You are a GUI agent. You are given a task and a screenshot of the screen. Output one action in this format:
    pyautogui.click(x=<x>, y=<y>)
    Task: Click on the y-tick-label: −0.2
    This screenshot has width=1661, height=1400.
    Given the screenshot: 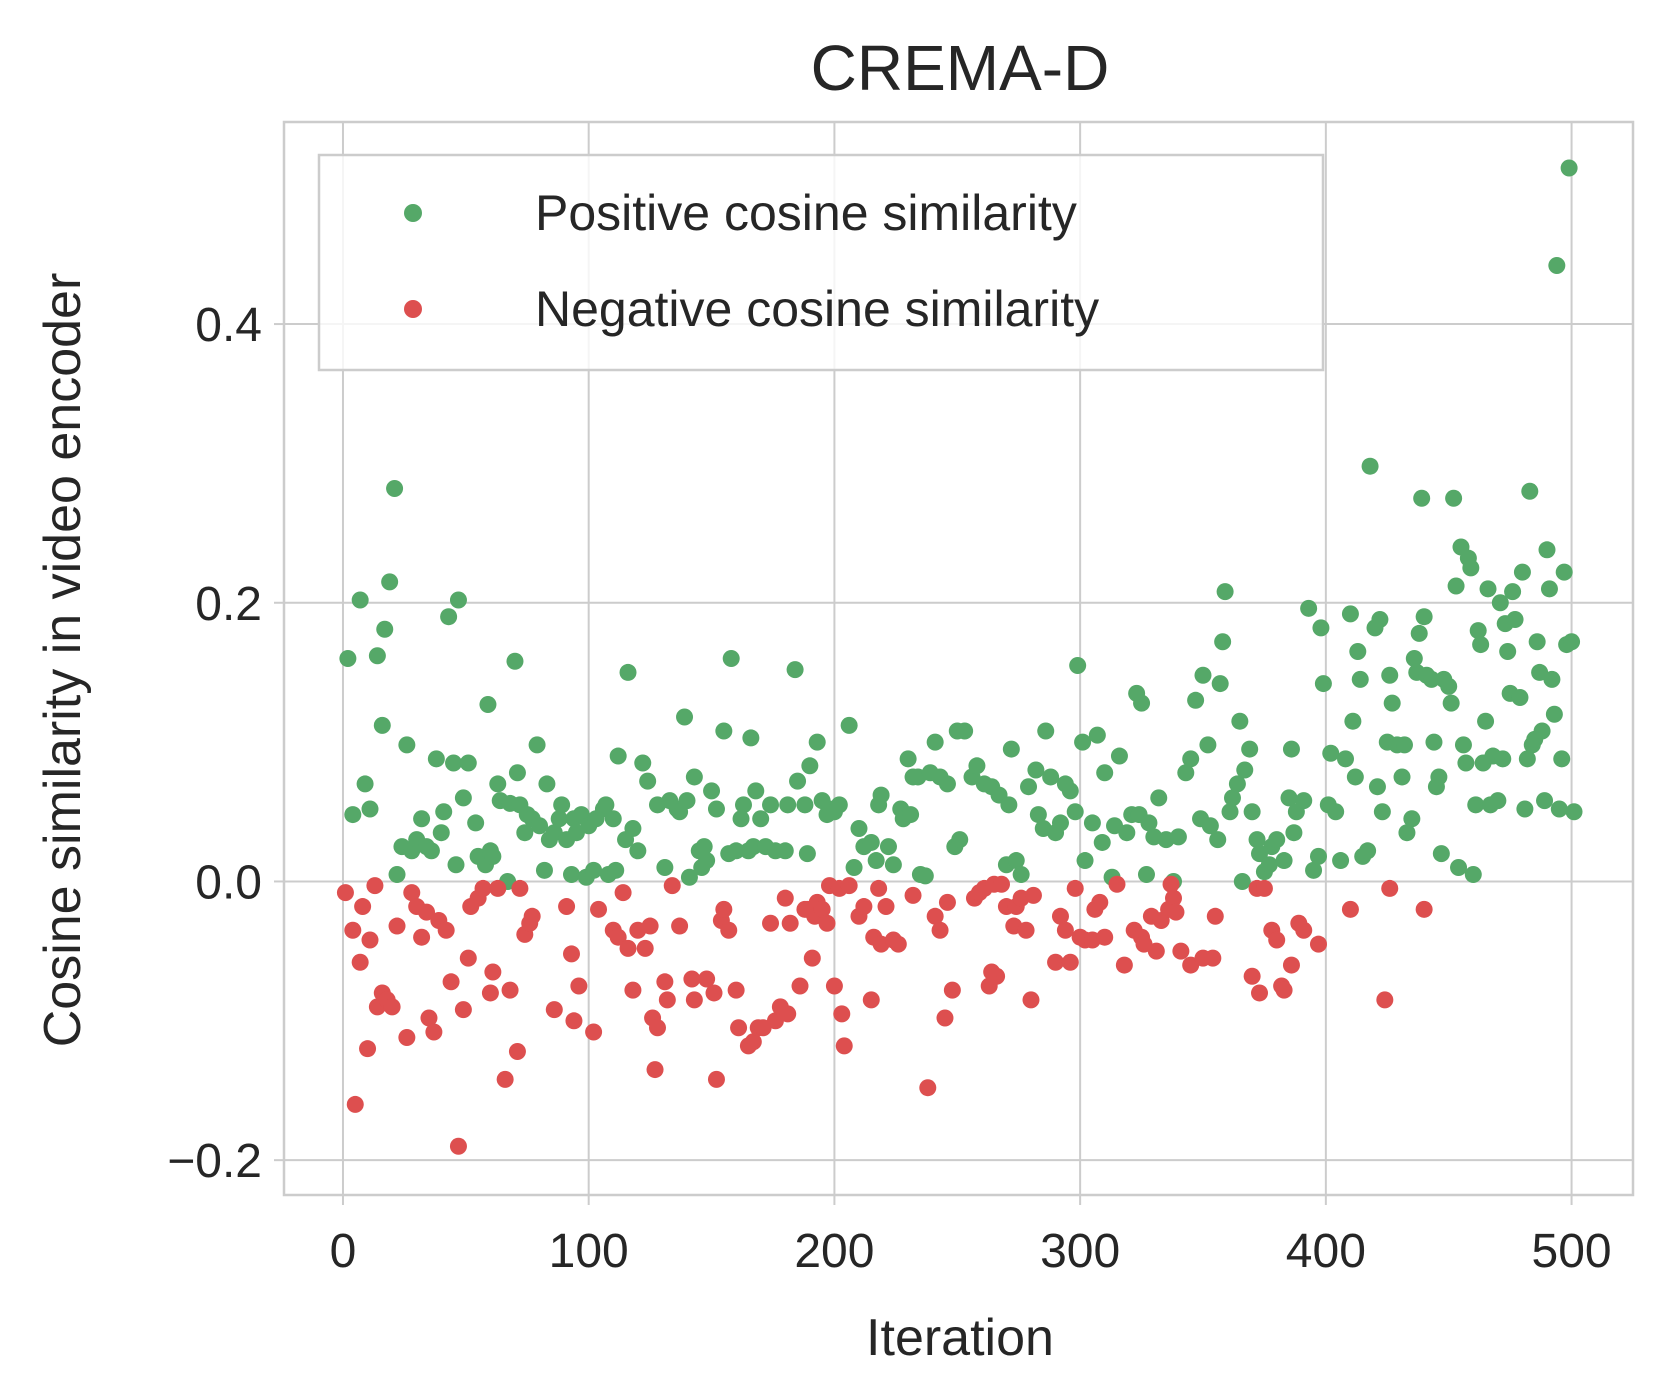 What is the action you would take?
    pyautogui.click(x=214, y=1161)
    